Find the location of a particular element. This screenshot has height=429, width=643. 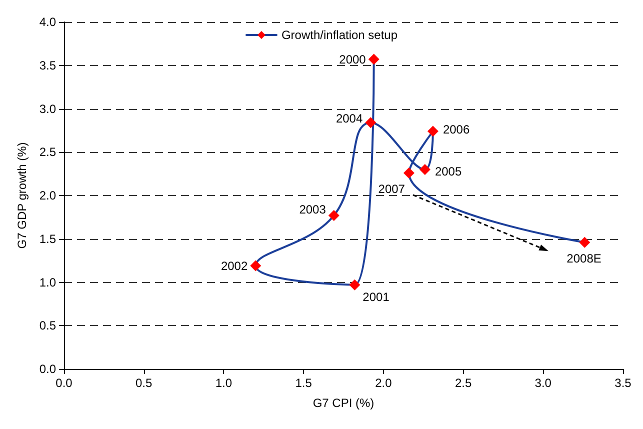

annotation: 2007 is located at coordinates (392, 189).